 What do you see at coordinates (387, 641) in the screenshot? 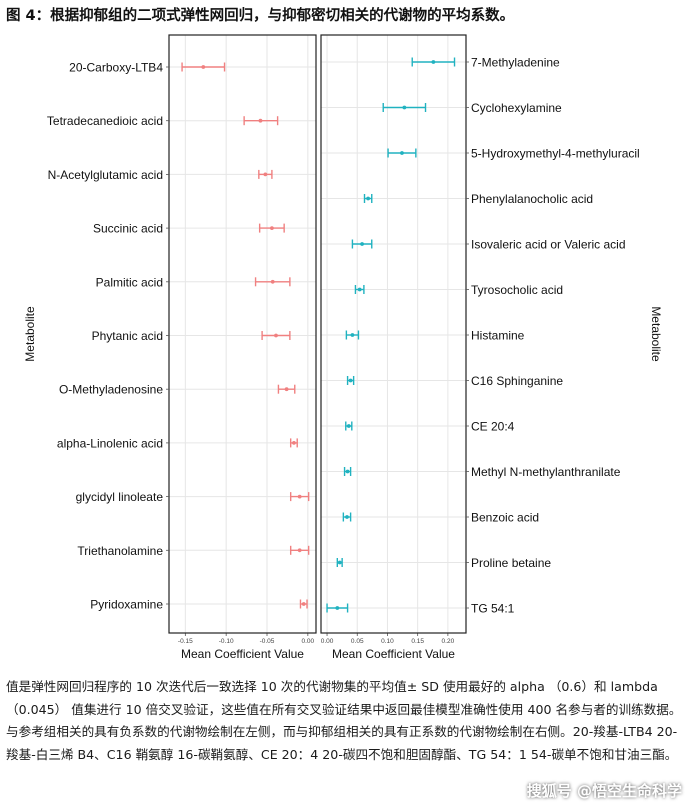
I see `x-tick-label: 0.10` at bounding box center [387, 641].